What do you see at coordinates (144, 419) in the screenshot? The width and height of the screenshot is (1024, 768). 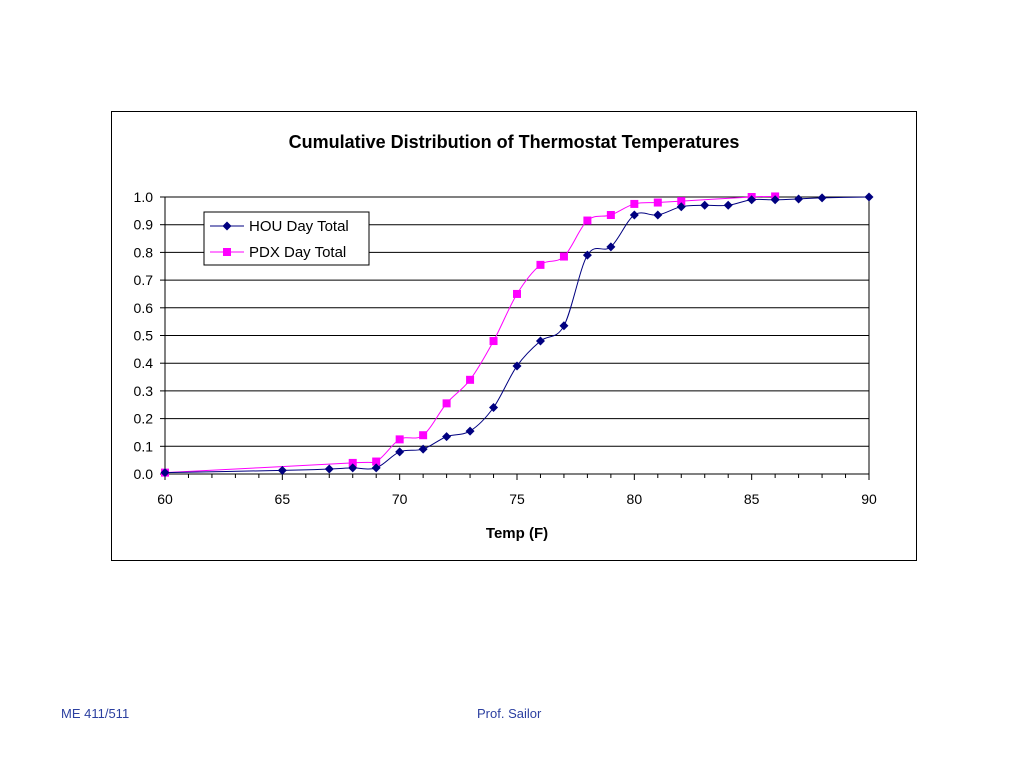 I see `y-tick-label: 0.2` at bounding box center [144, 419].